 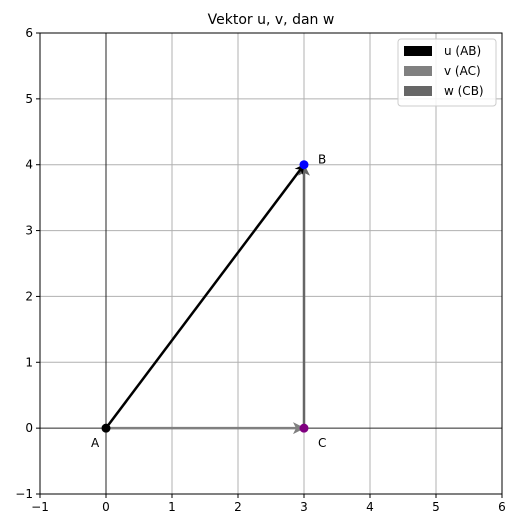 What do you see at coordinates (29, 362) in the screenshot?
I see `y-tick-label: 1` at bounding box center [29, 362].